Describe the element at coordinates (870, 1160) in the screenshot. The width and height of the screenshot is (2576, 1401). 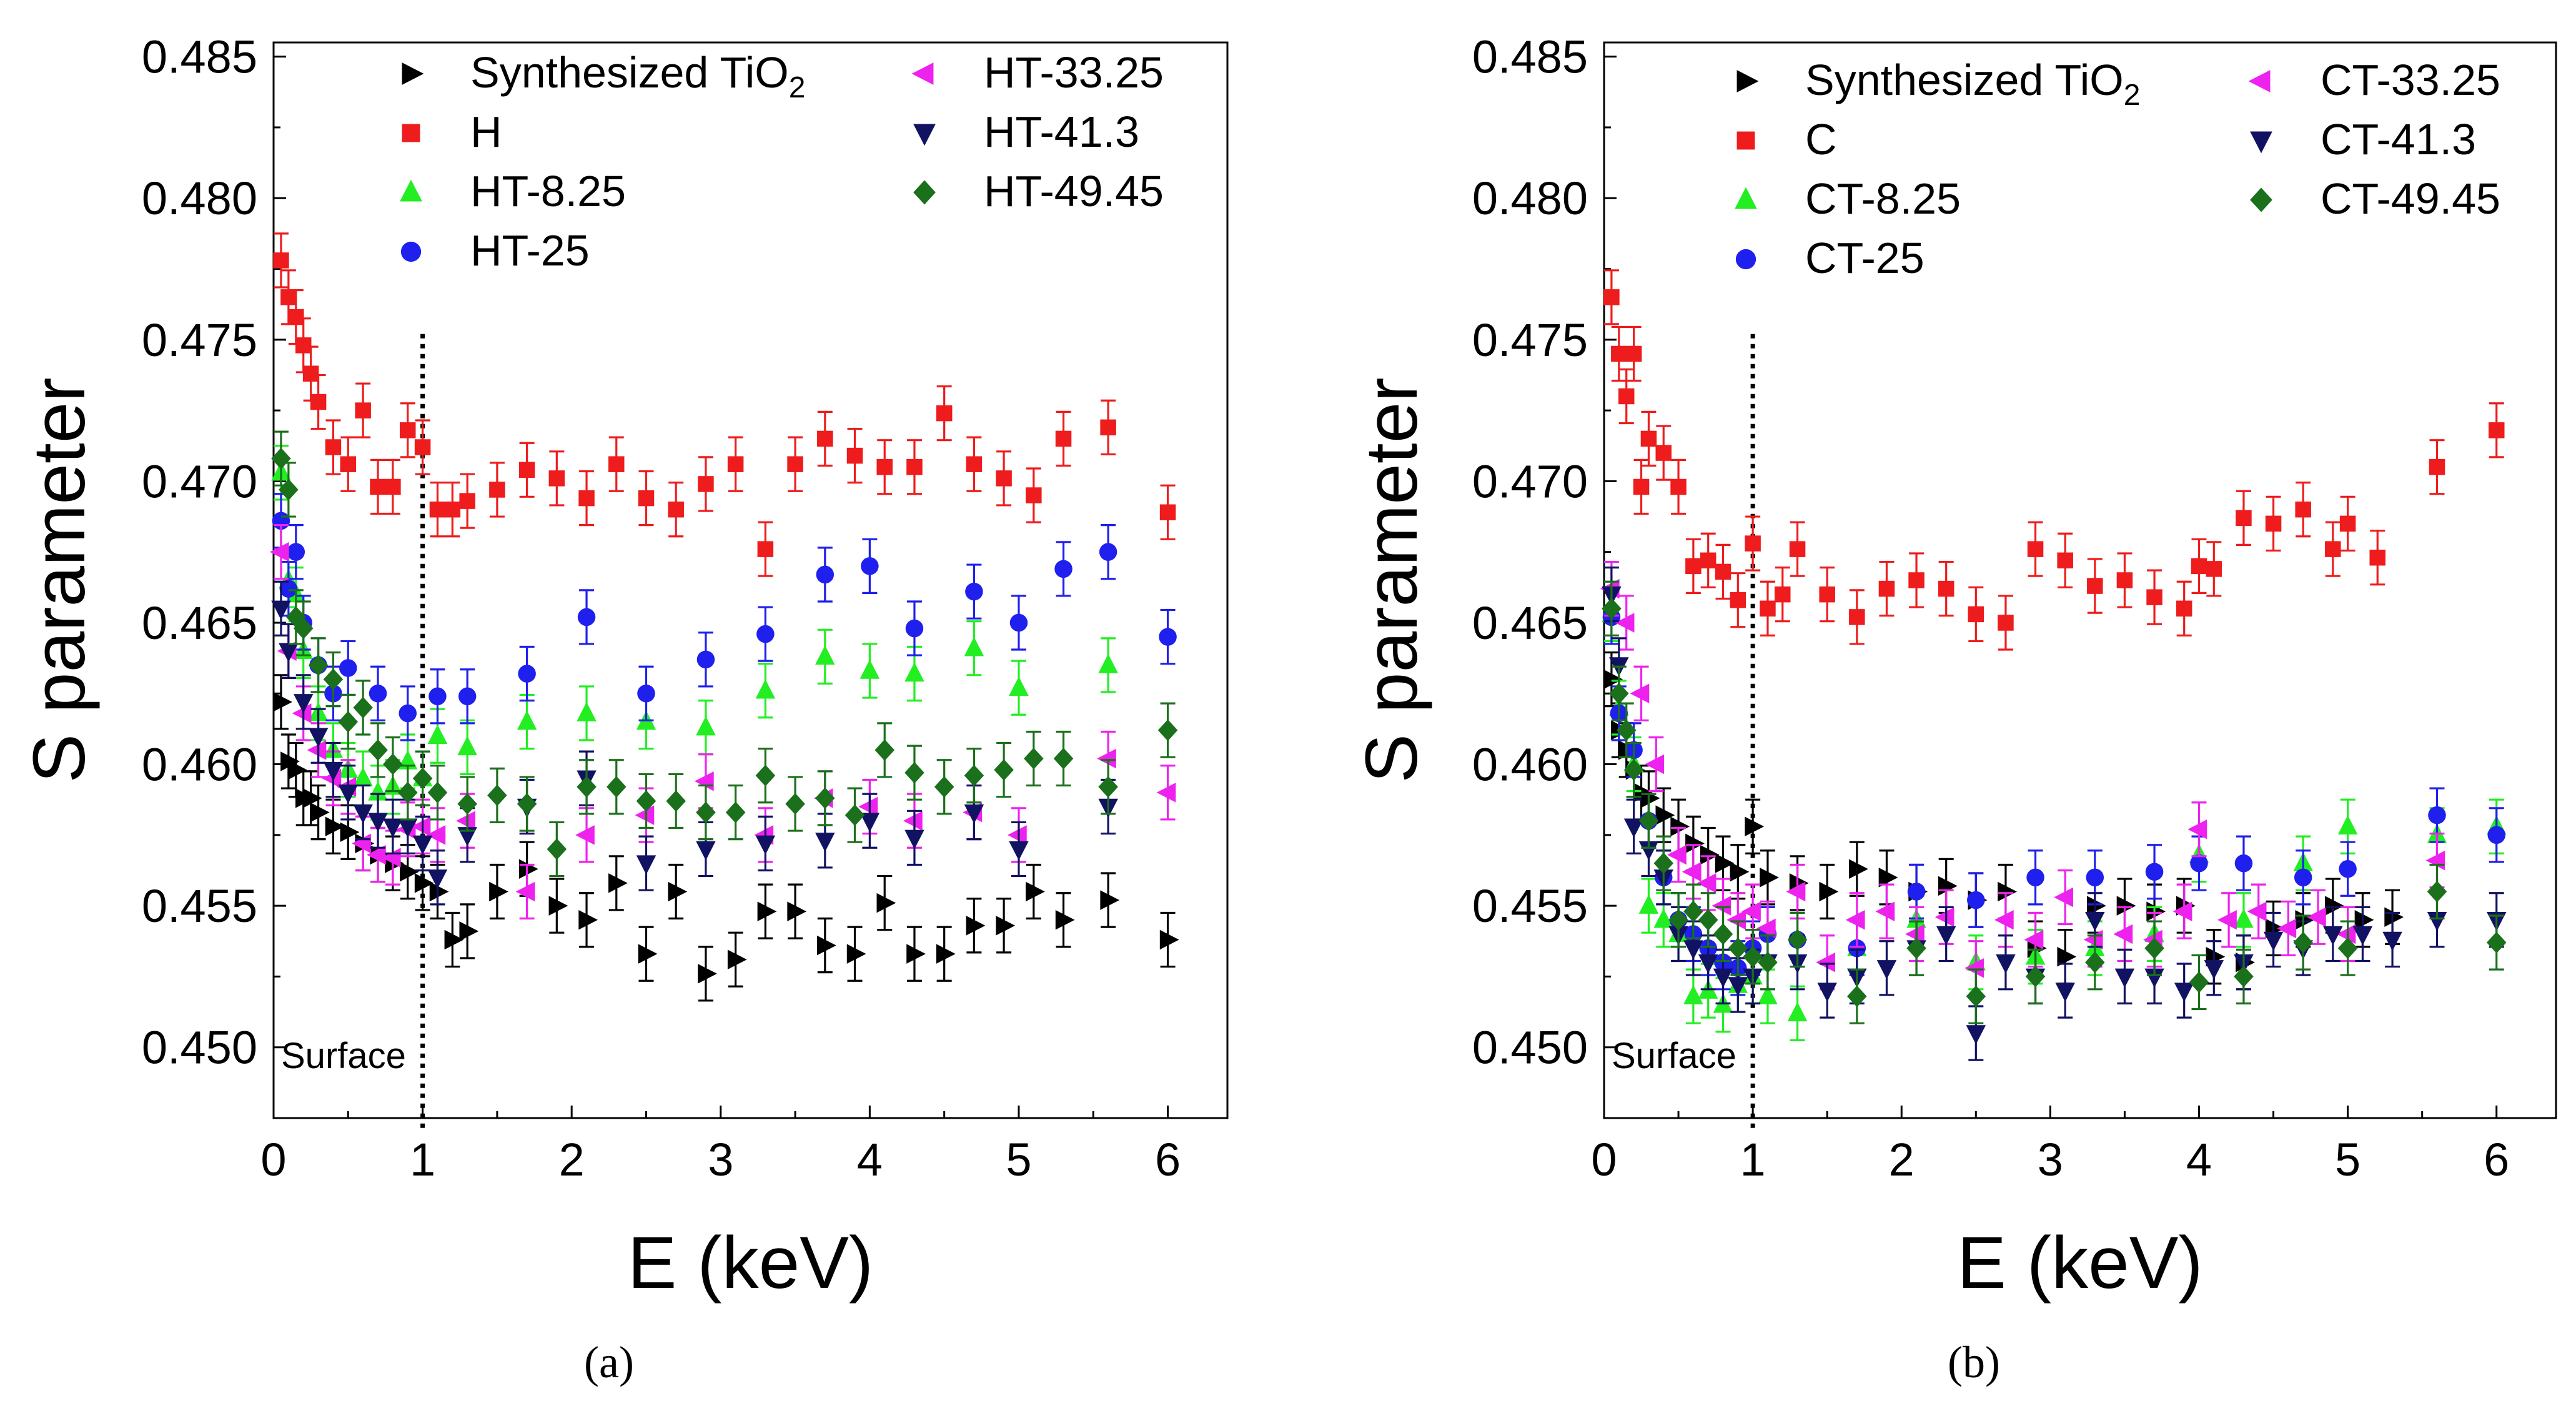
I see `x-tick-label: 4` at that location.